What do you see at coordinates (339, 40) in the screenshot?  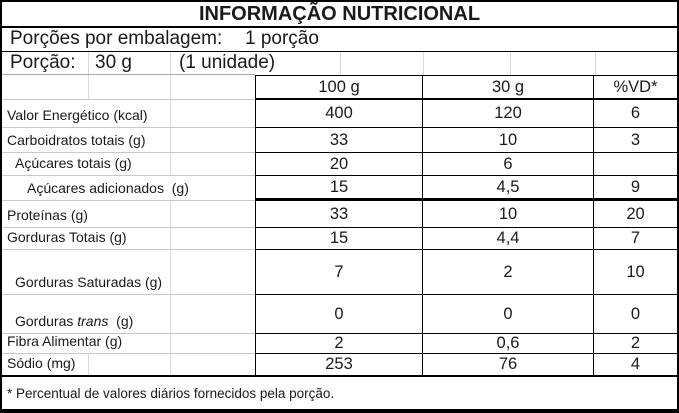 I see `servings-per-package-row: Porções por embalagem: 1 porção` at bounding box center [339, 40].